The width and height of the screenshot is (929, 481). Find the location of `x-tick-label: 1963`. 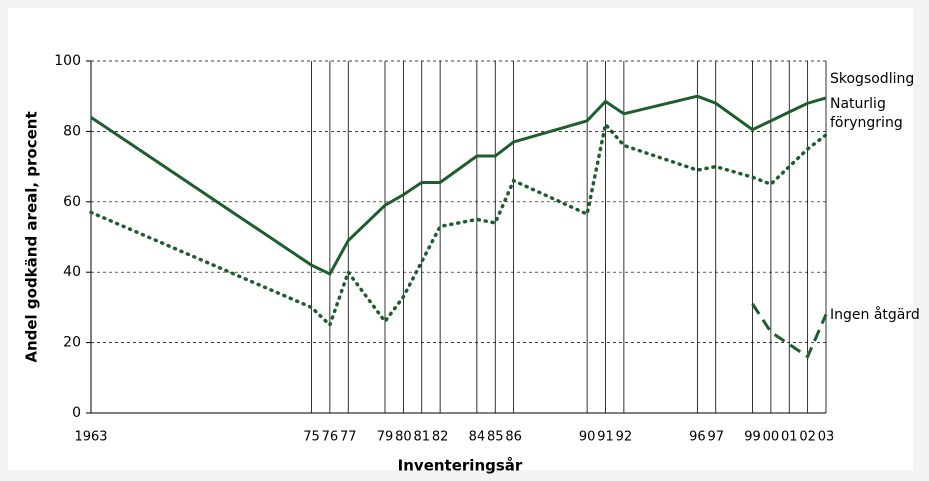

x-tick-label: 1963 is located at coordinates (90, 437).